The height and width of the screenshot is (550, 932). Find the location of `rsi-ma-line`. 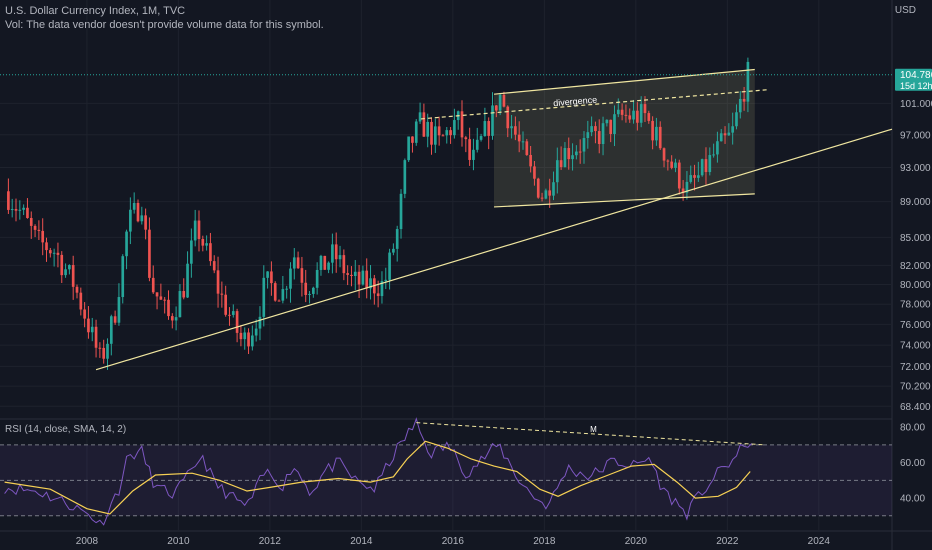

rsi-ma-line is located at coordinates (377, 477).